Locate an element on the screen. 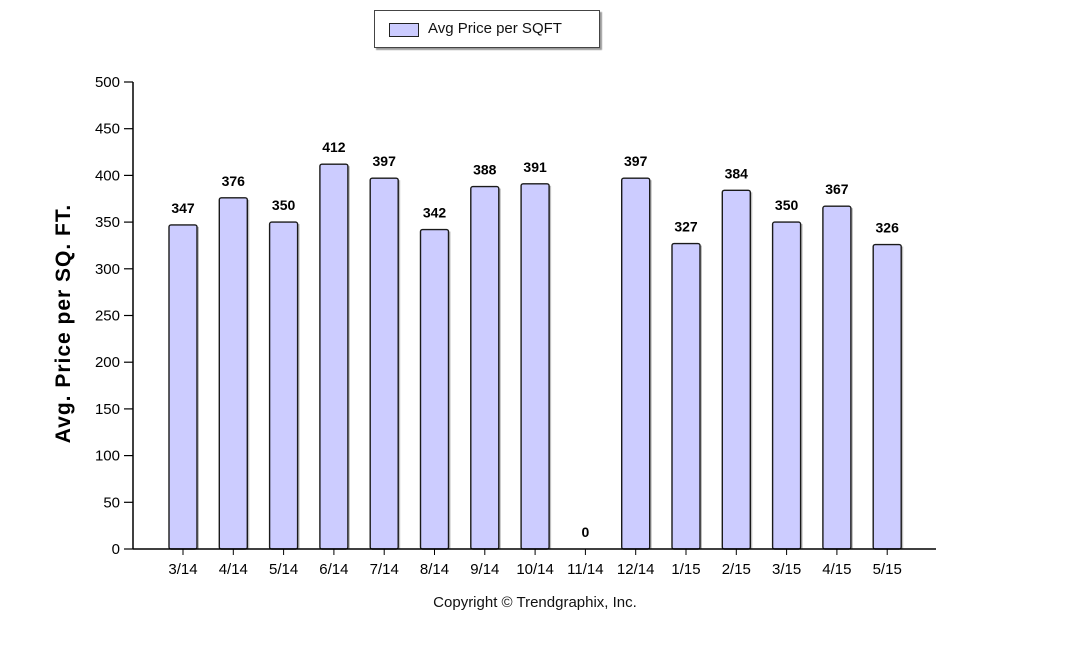 The width and height of the screenshot is (1066, 648). bar-5/14 is located at coordinates (283, 385).